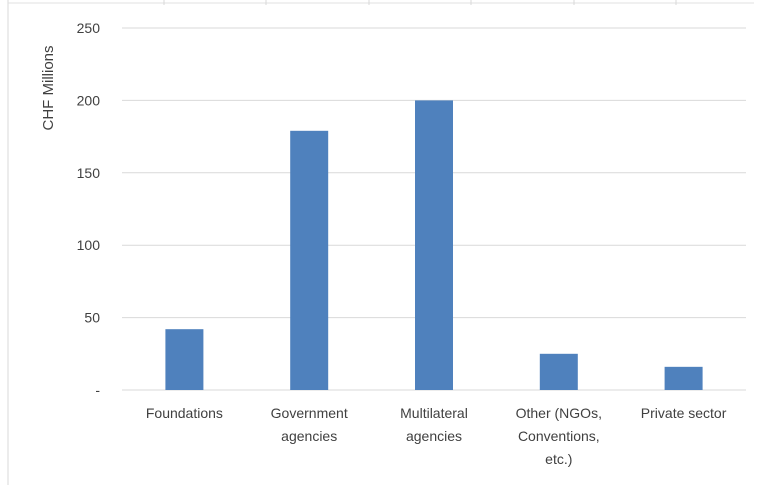 This screenshot has height=490, width=762. I want to click on x-tick-label: Other (NGOs, Conventions, etc.), so click(559, 436).